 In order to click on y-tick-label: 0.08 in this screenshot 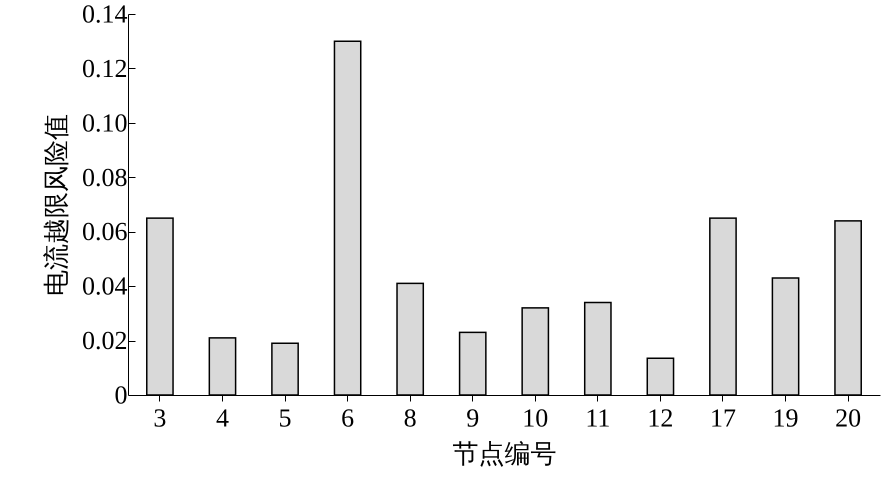, I will do `click(105, 177)`.